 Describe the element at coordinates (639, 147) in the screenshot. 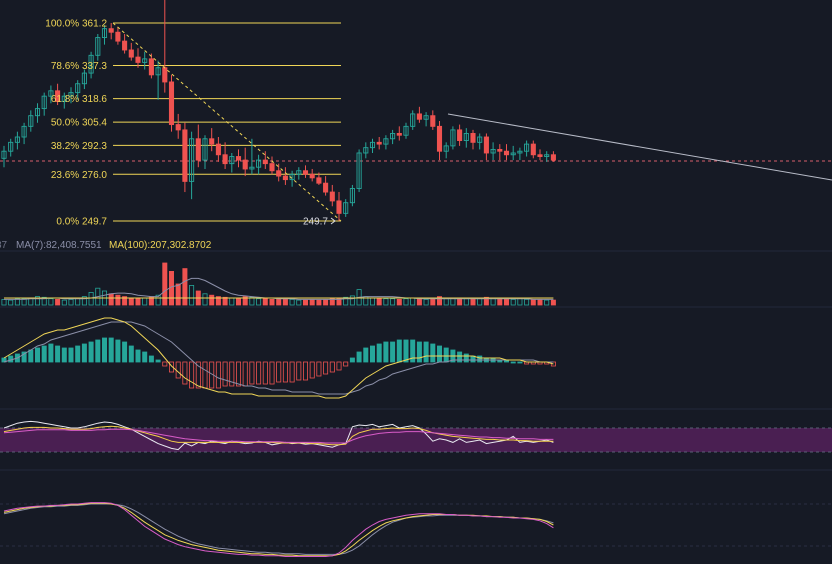

I see `resistance-trendline` at that location.